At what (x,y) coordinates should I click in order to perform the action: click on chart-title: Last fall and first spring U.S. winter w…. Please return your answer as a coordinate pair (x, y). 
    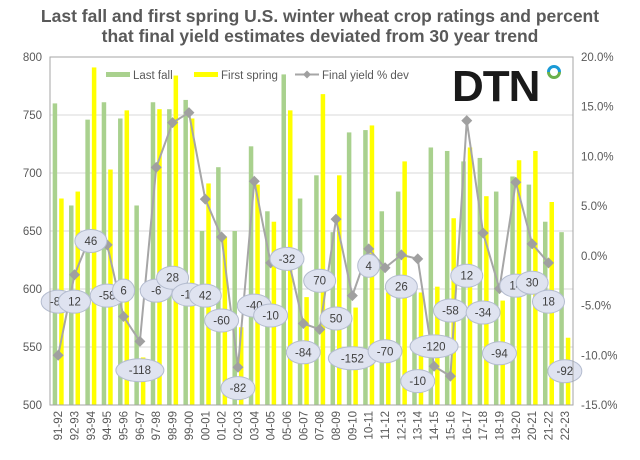
    Looking at the image, I should click on (320, 26).